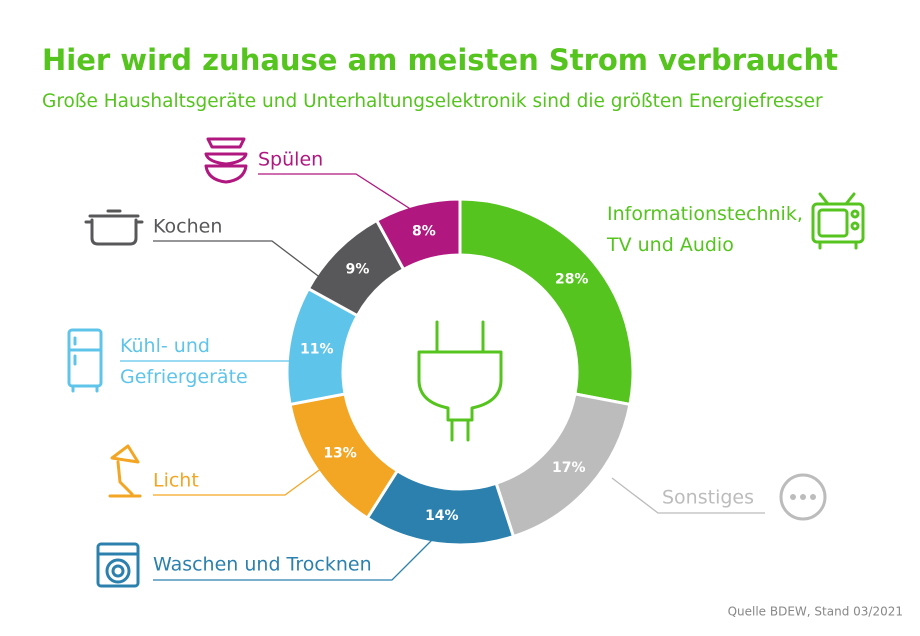  I want to click on category-label: Spülen, so click(290, 160).